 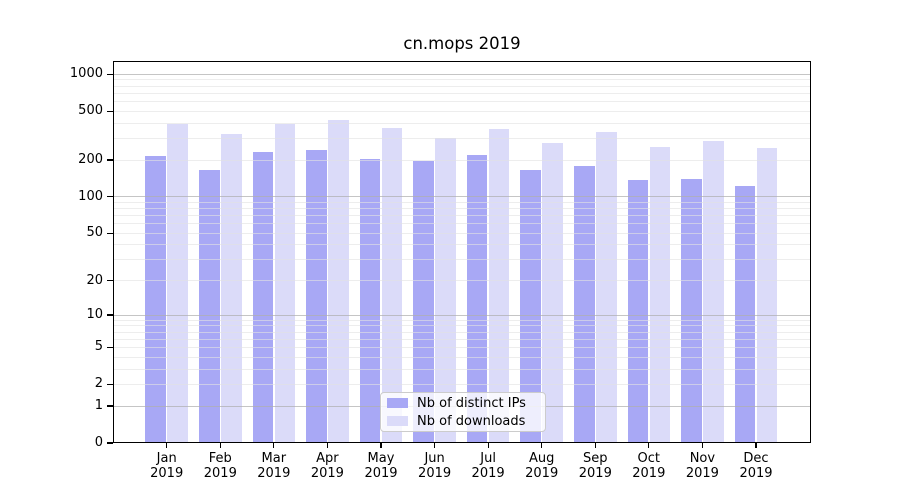 What do you see at coordinates (462, 43) in the screenshot?
I see `chart-title: cn.mops 2019` at bounding box center [462, 43].